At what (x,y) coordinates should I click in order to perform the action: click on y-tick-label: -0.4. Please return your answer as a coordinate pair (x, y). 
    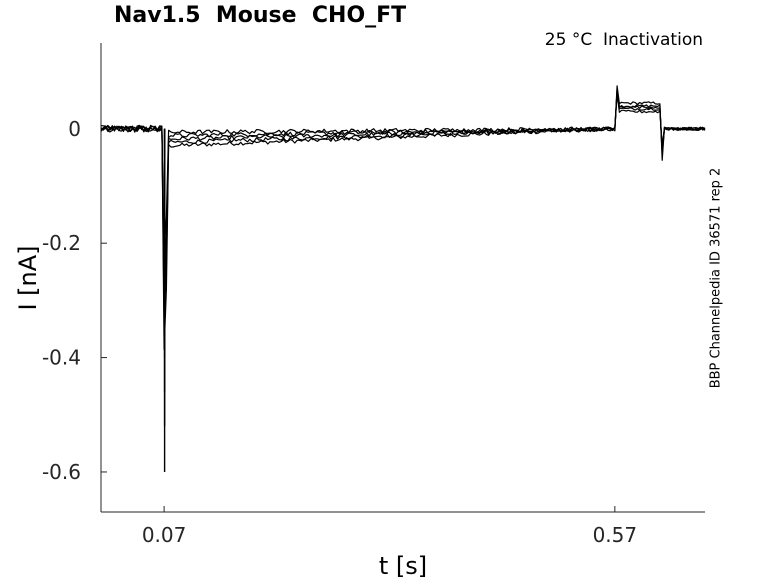
    Looking at the image, I should click on (61, 358).